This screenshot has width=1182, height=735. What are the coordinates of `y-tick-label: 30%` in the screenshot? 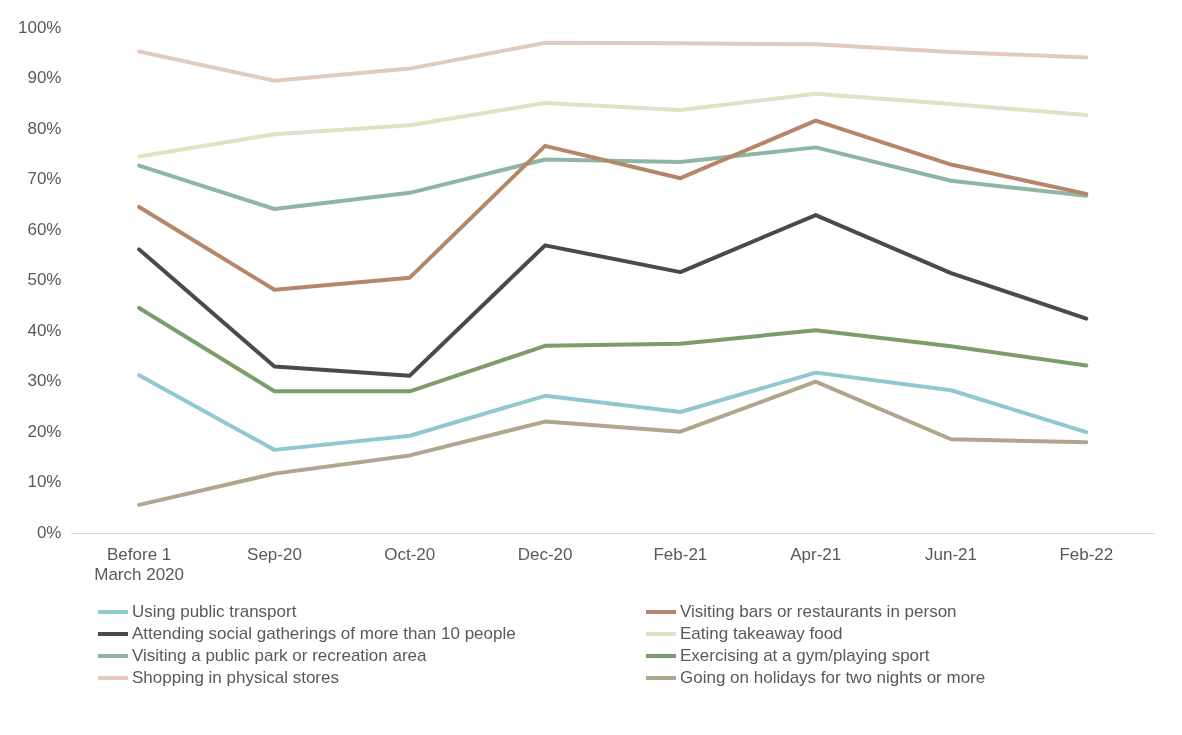 It's located at (44, 381).